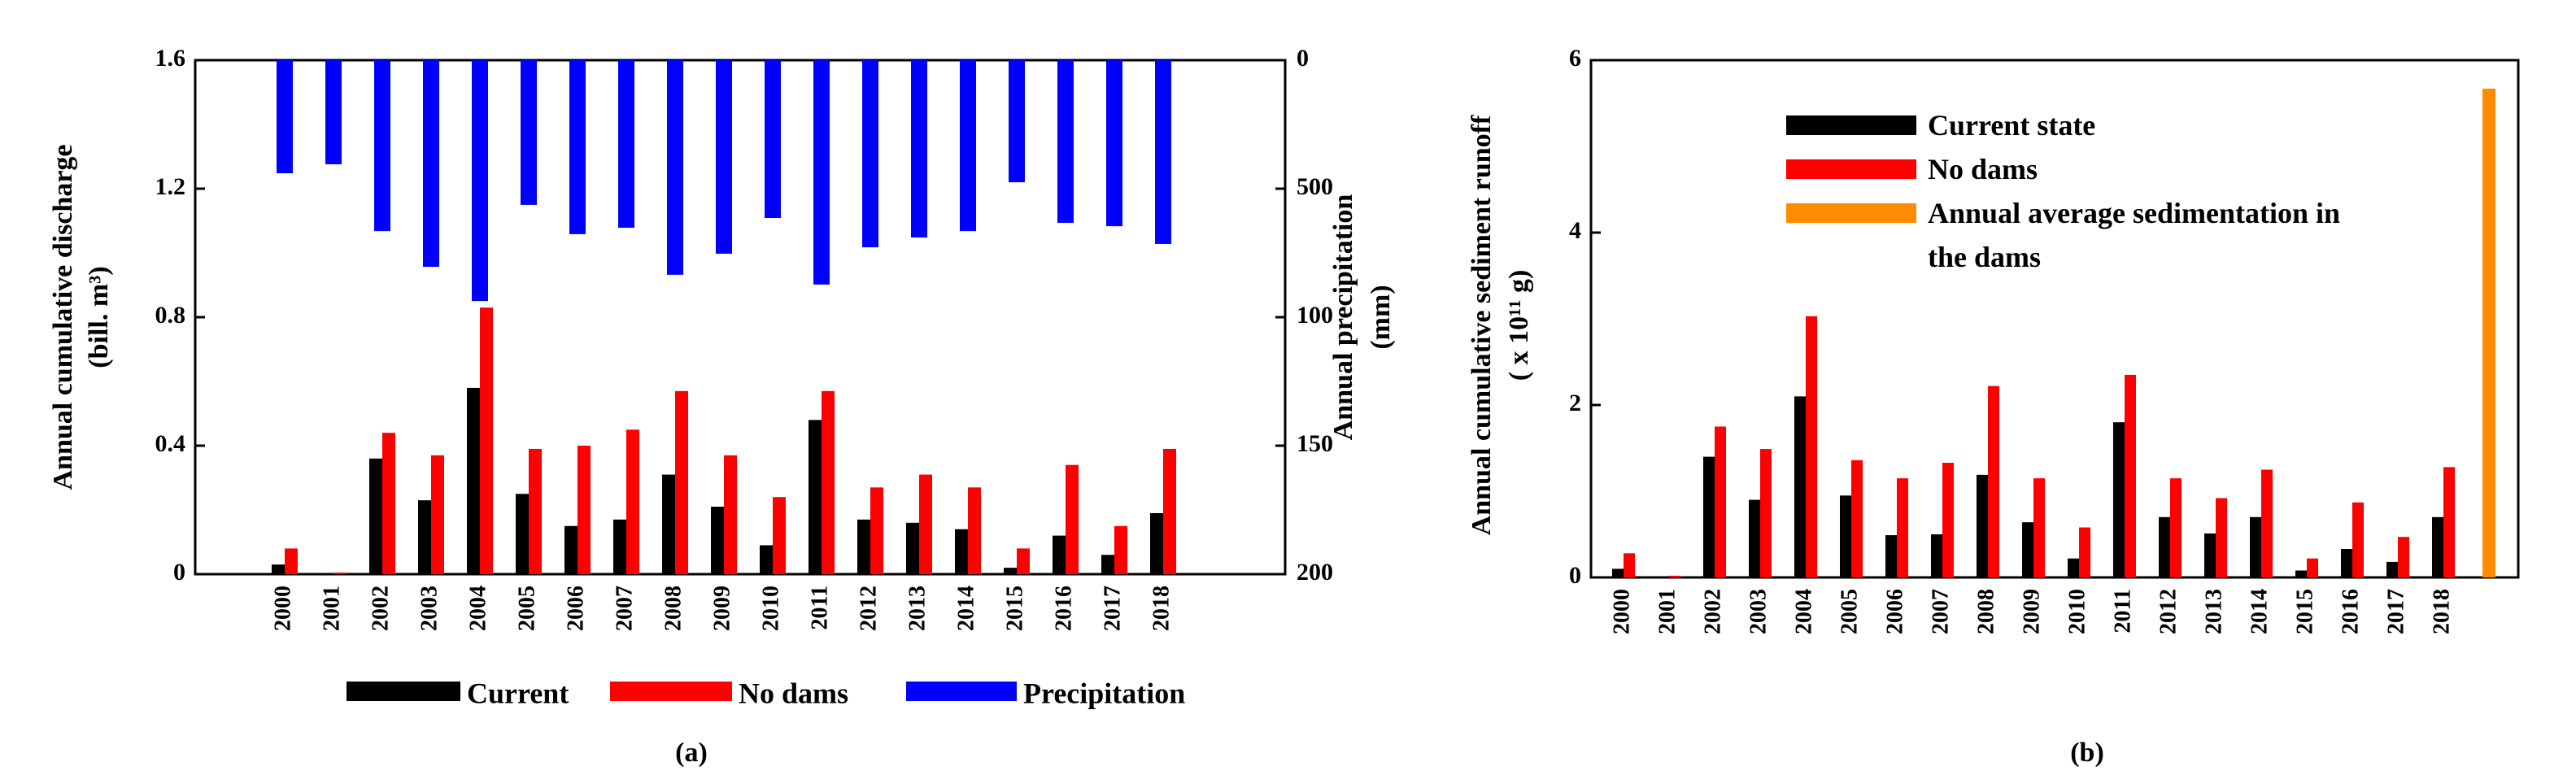 Image resolution: width=2576 pixels, height=784 pixels. What do you see at coordinates (1161, 608) in the screenshot?
I see `x-tick-label: 2018` at bounding box center [1161, 608].